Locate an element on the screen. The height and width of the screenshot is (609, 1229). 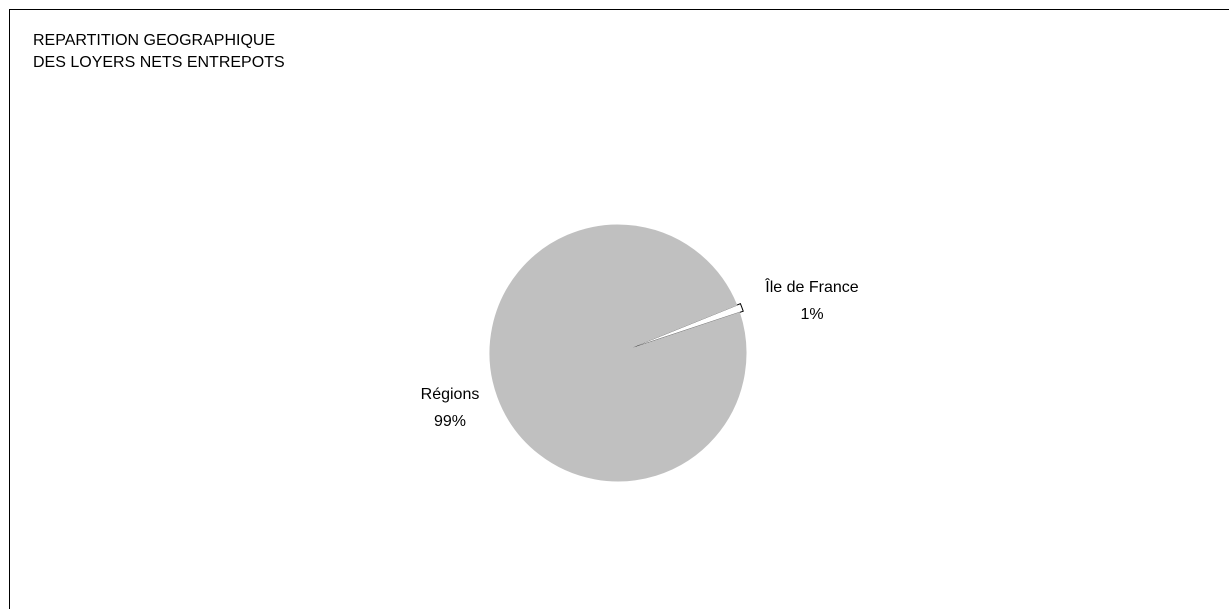
slice-label-ile-de-france-value: 1% is located at coordinates (811, 314).